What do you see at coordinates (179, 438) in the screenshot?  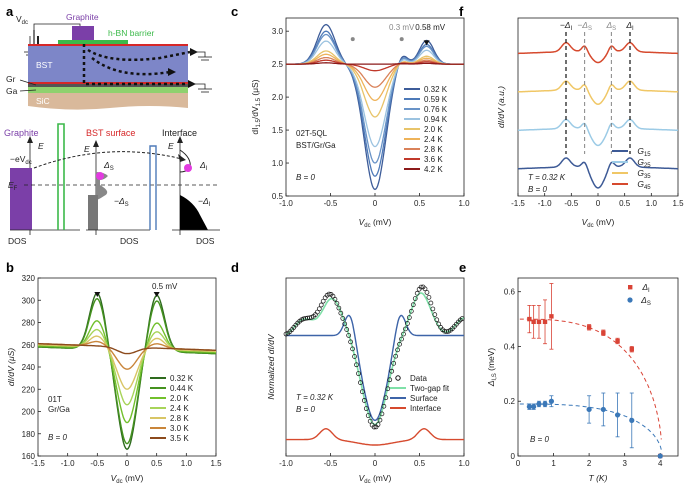 I see `b-legend-label: 3.5 K` at bounding box center [179, 438].